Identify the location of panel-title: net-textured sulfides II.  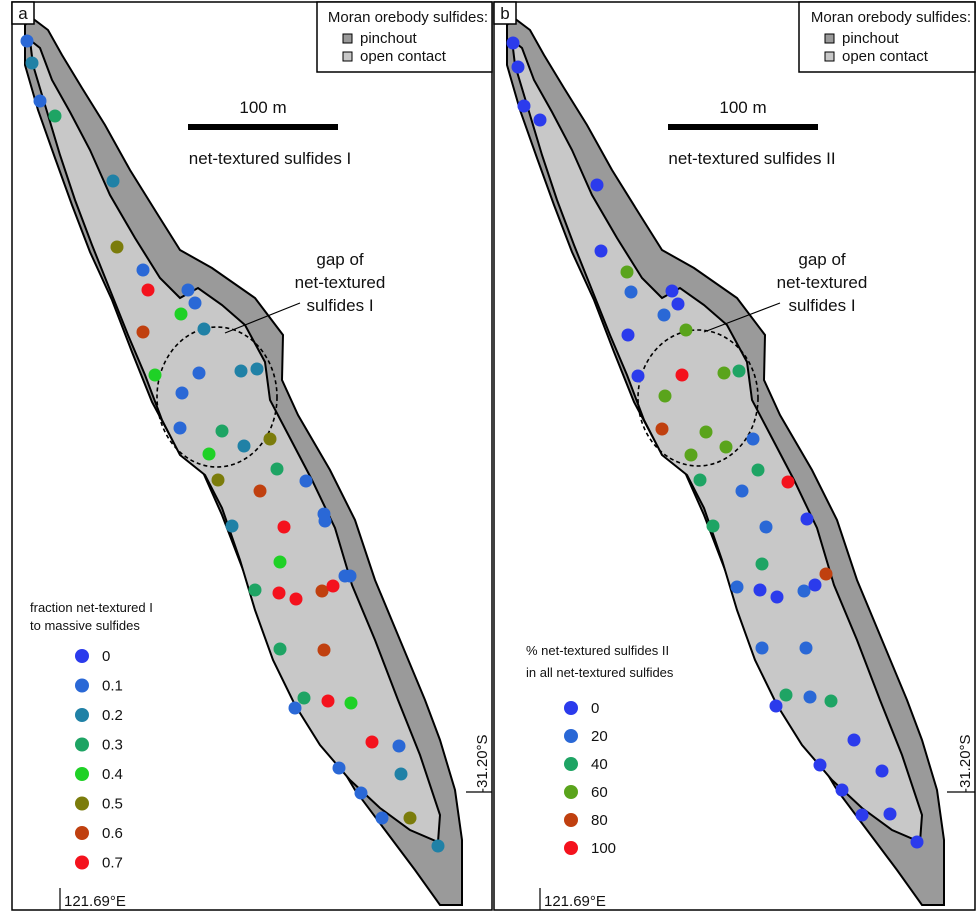
(751, 158).